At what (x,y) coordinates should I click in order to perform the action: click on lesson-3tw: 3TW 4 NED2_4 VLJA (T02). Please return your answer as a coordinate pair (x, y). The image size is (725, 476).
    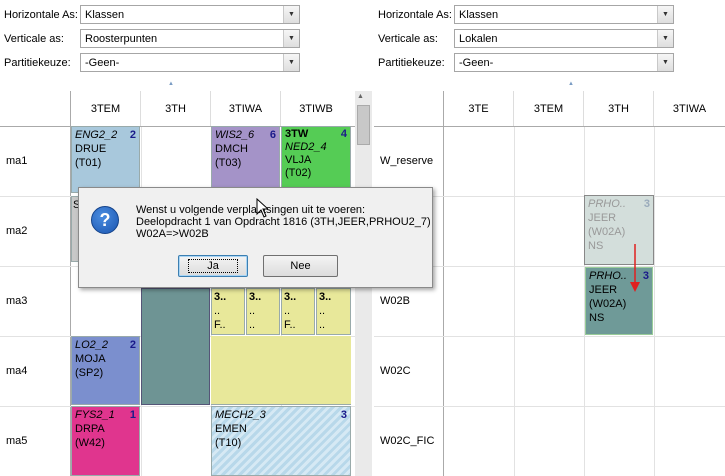
    Looking at the image, I should click on (316, 159).